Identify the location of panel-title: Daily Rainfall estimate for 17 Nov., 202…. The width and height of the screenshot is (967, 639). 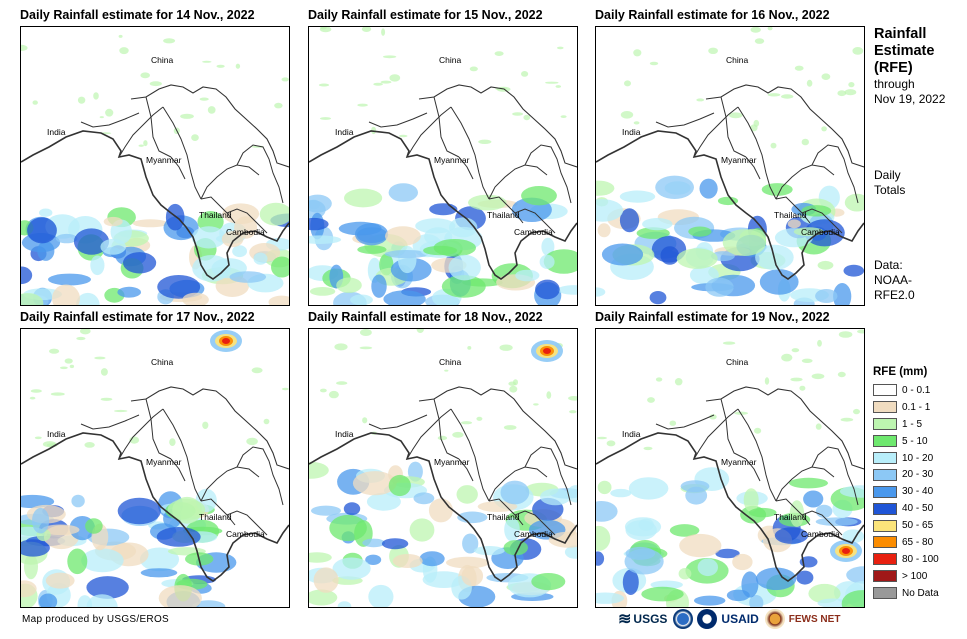
(137, 317).